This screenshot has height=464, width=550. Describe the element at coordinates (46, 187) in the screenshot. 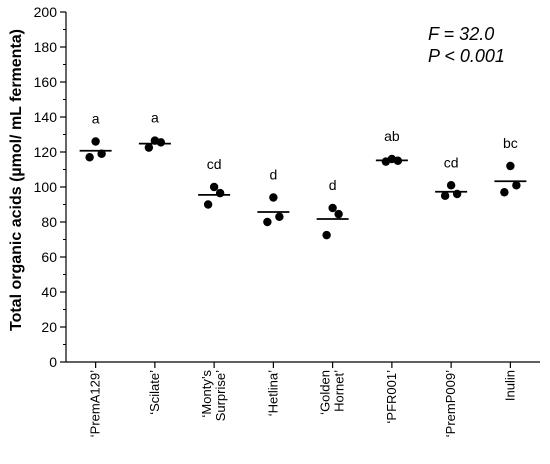

I see `y-tick-label: 100` at that location.